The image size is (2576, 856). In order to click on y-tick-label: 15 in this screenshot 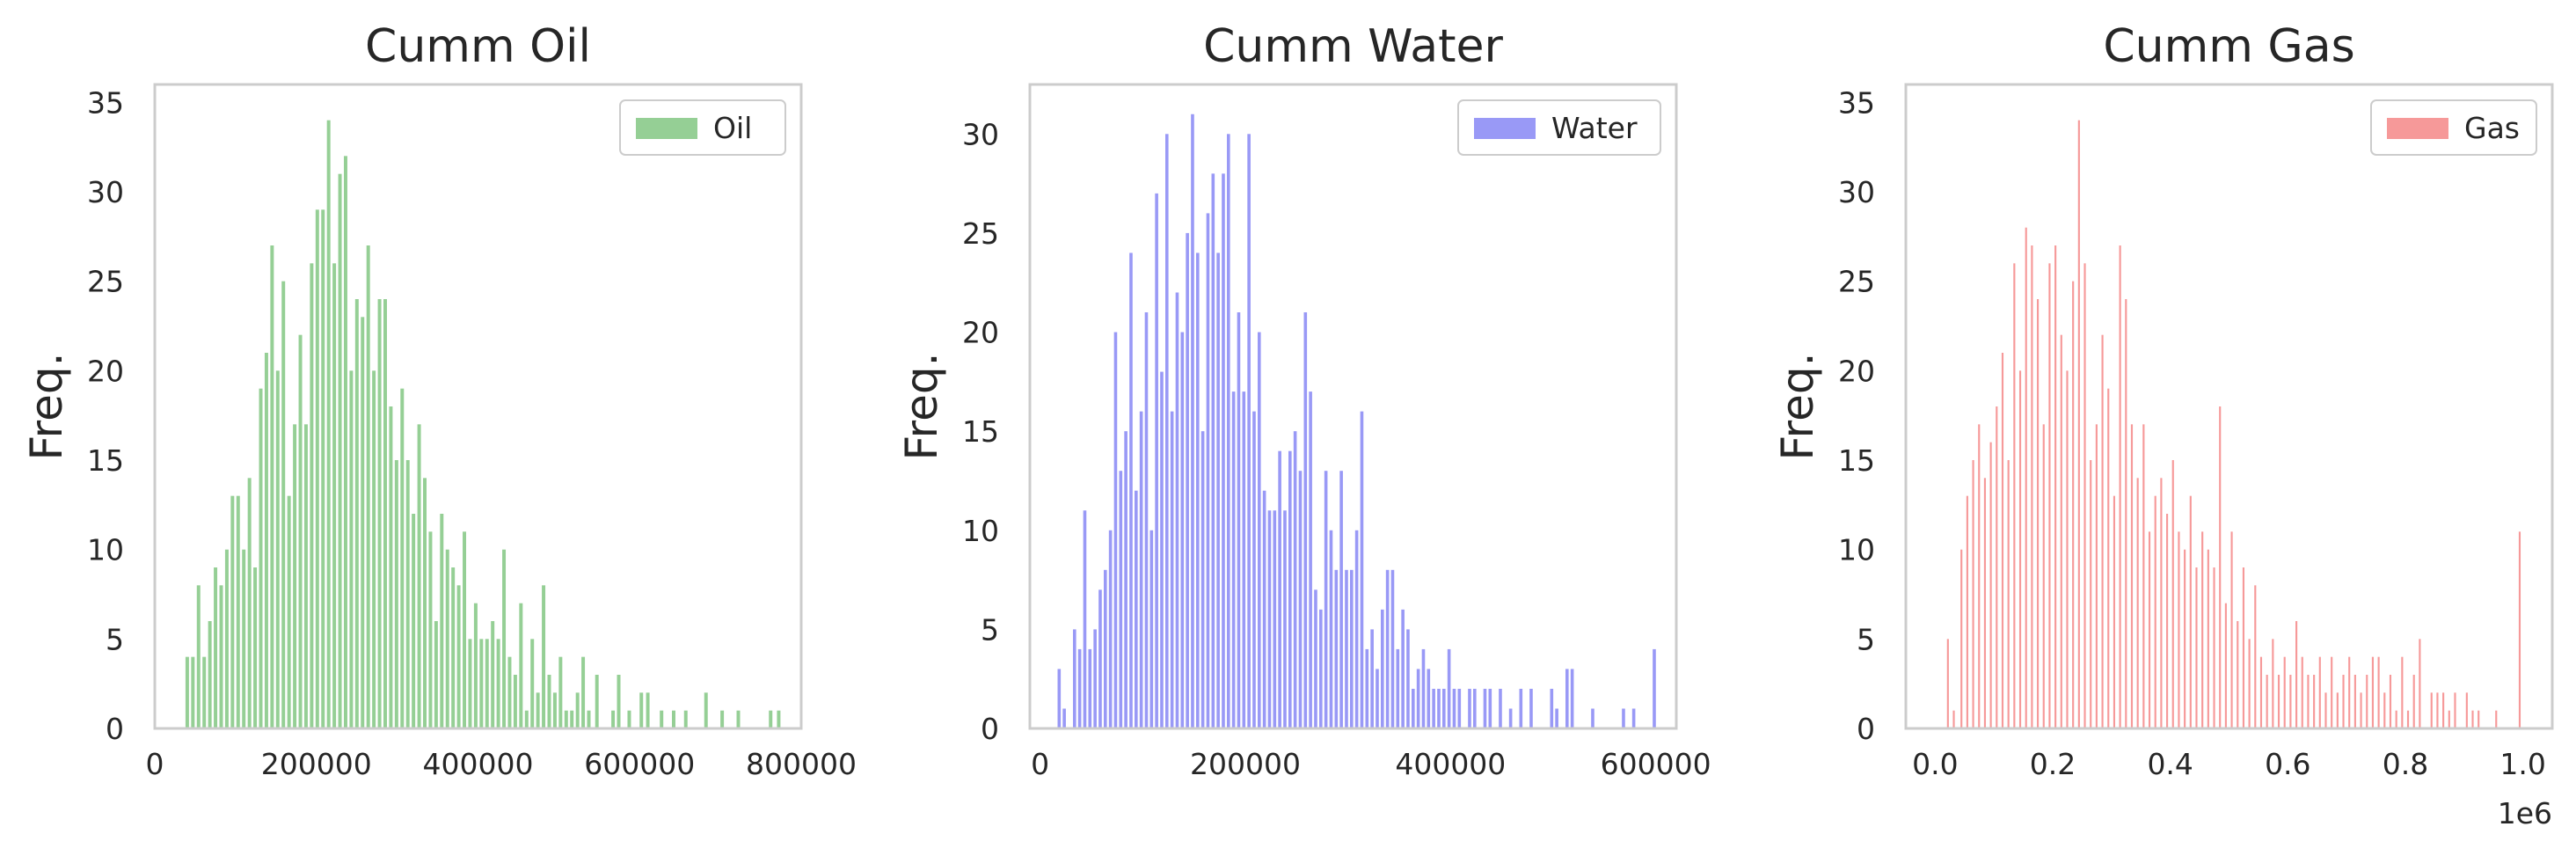, I will do `click(980, 431)`.